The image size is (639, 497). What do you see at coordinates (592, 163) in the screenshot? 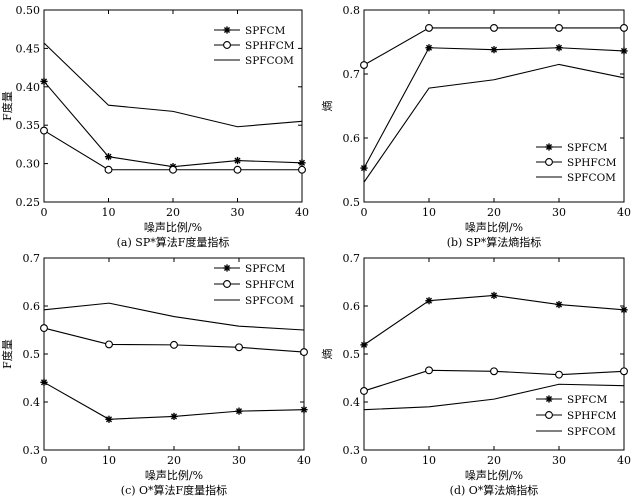
I see `legend-label: SPHFCM` at bounding box center [592, 163].